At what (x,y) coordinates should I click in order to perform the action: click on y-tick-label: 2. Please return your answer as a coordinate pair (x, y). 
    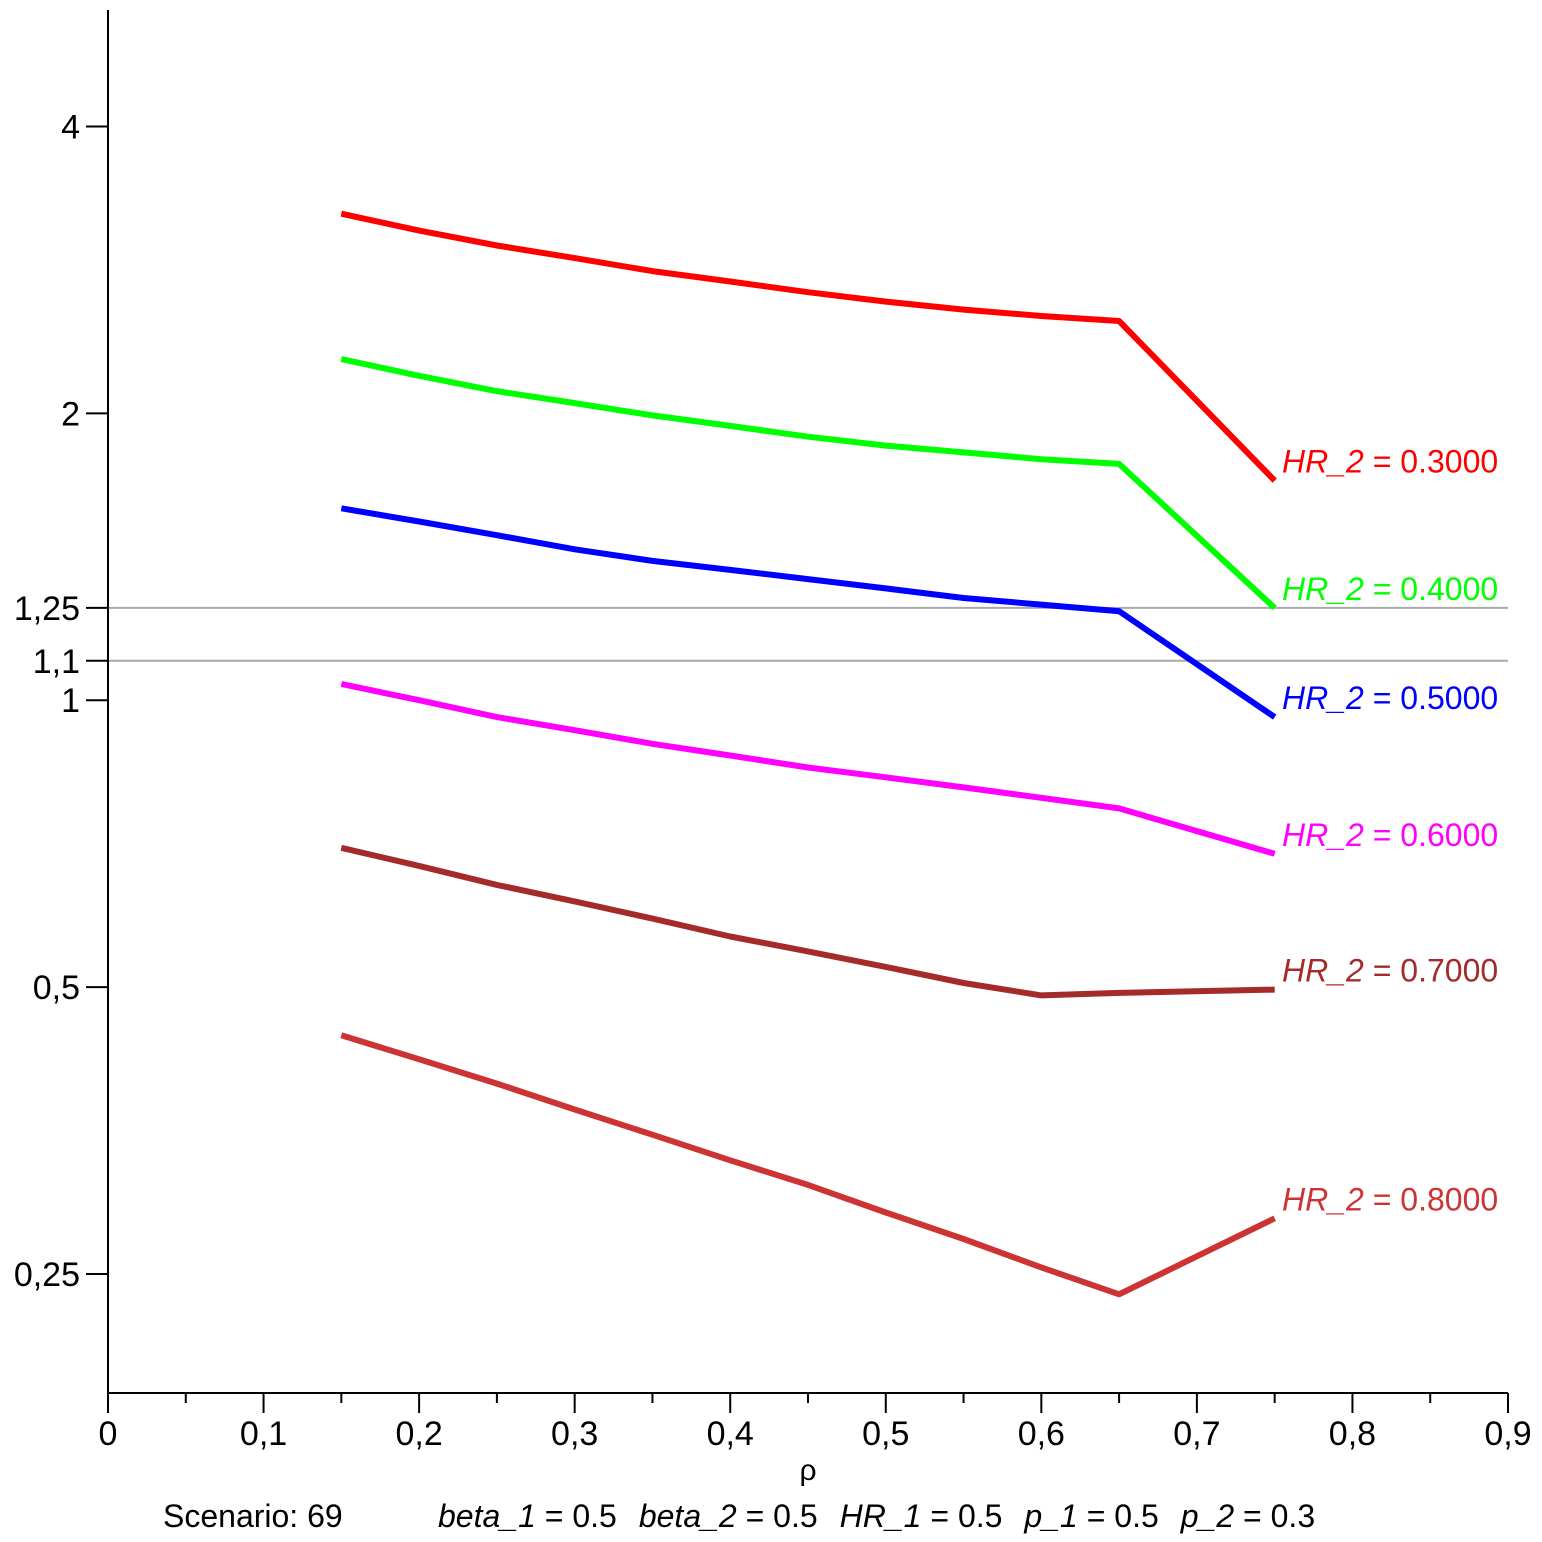
    Looking at the image, I should click on (70, 414).